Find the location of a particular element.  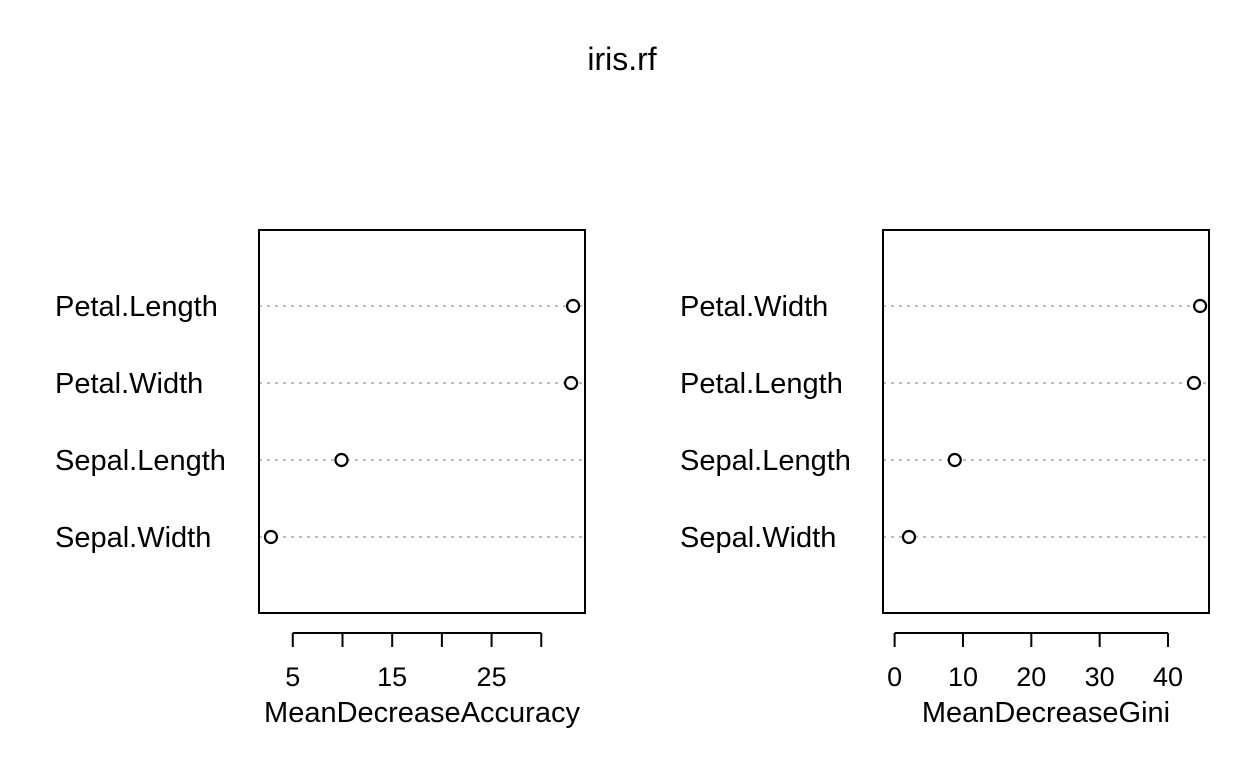

x-axis-label: MeanDecreaseGini is located at coordinates (1046, 713).